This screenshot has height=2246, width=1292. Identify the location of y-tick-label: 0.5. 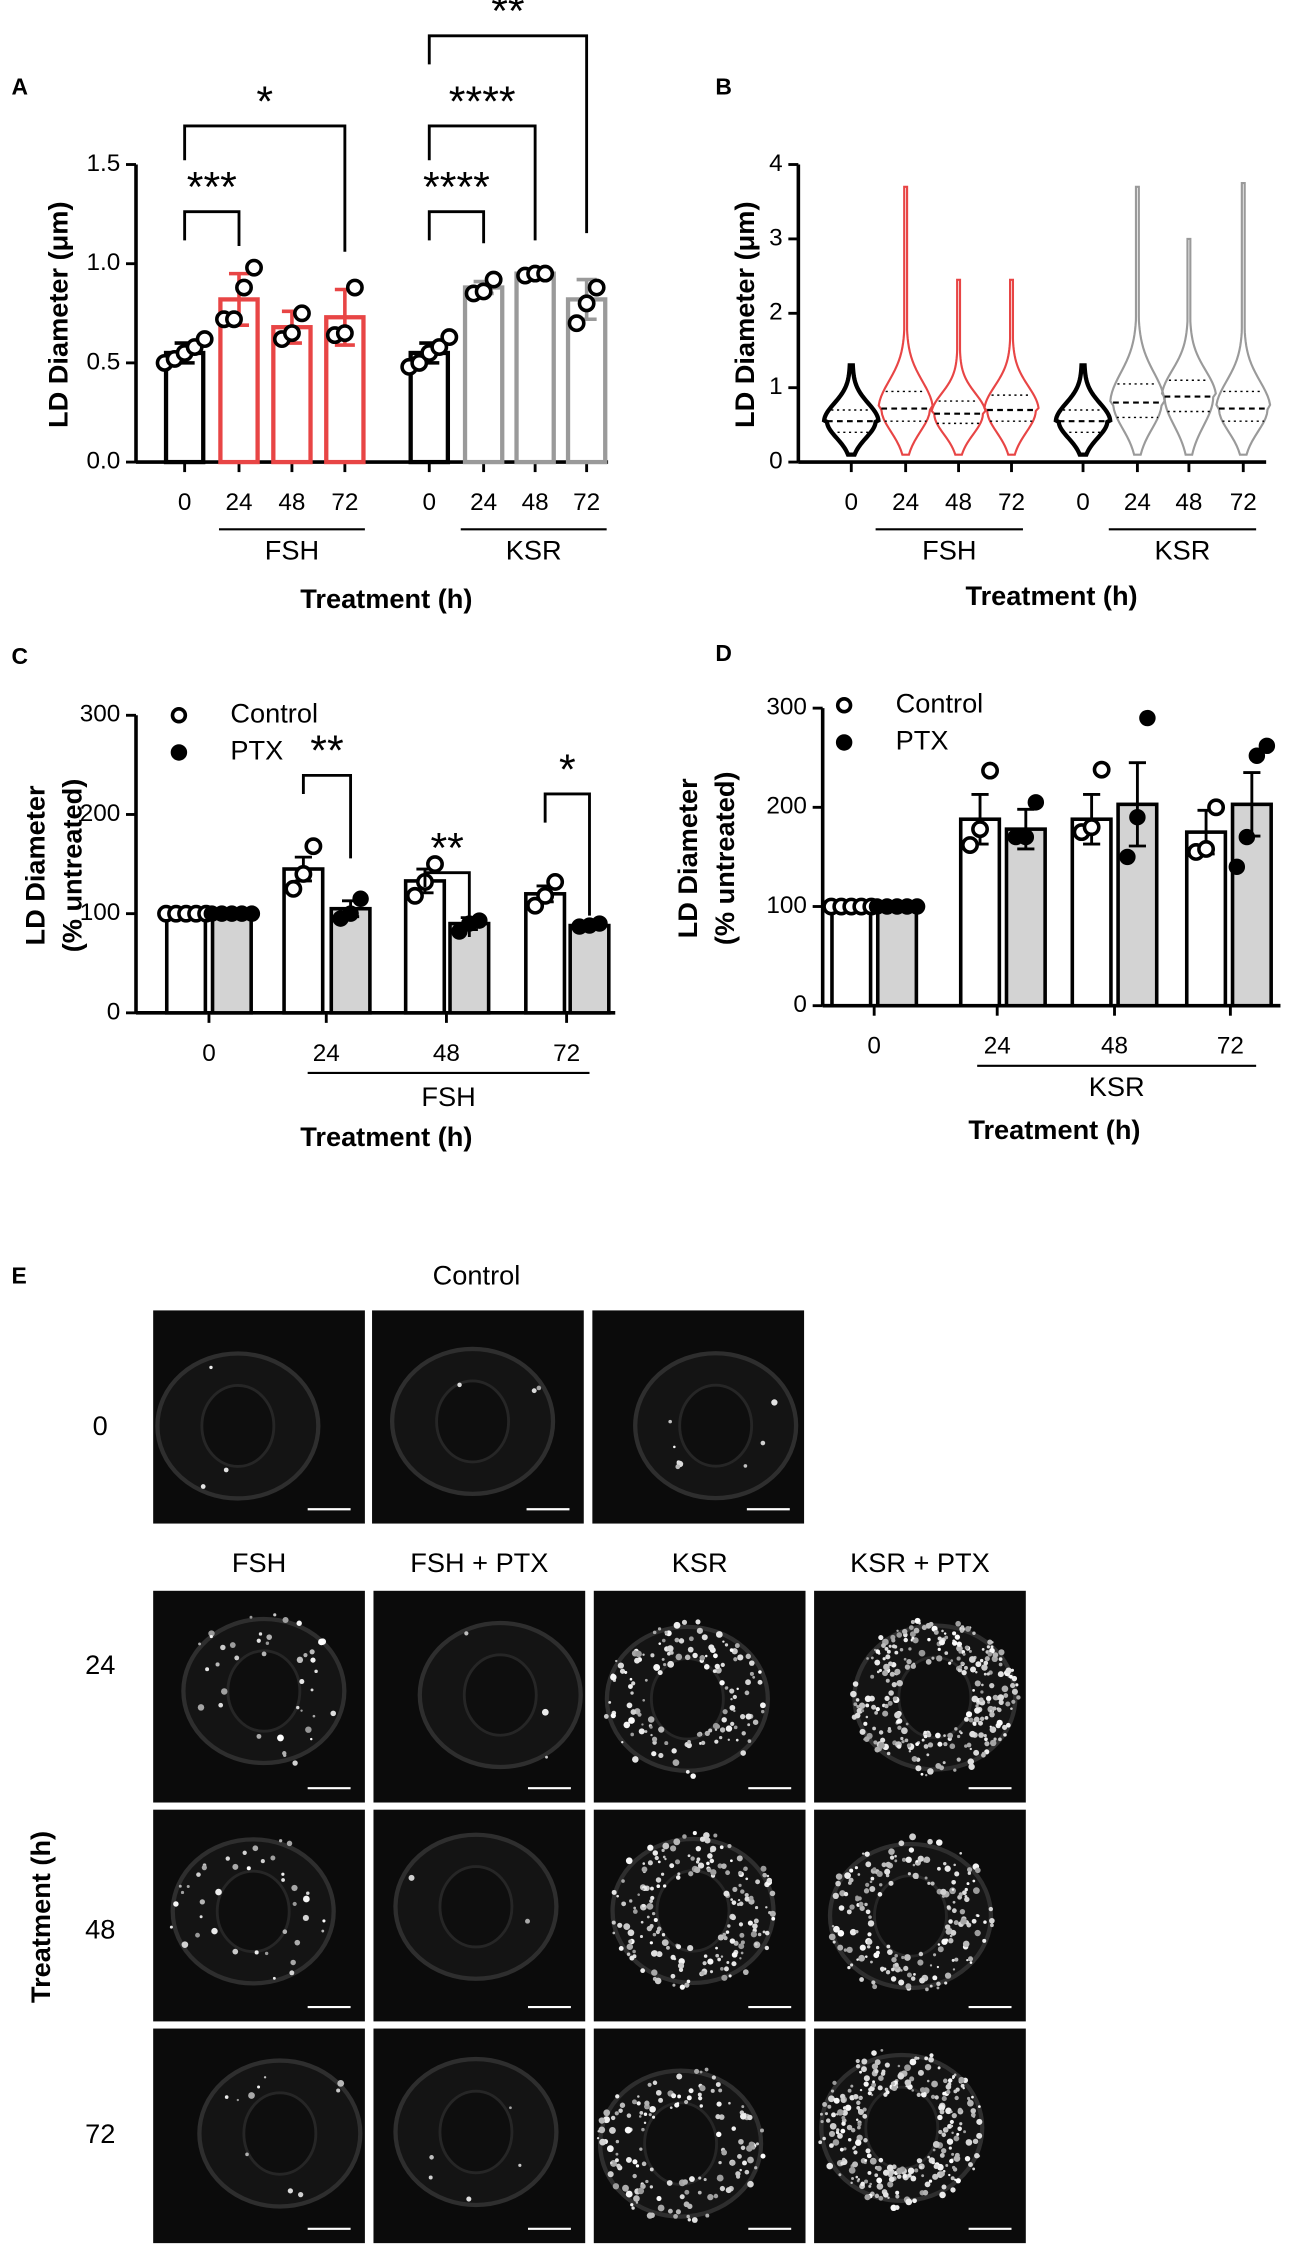
(103, 361).